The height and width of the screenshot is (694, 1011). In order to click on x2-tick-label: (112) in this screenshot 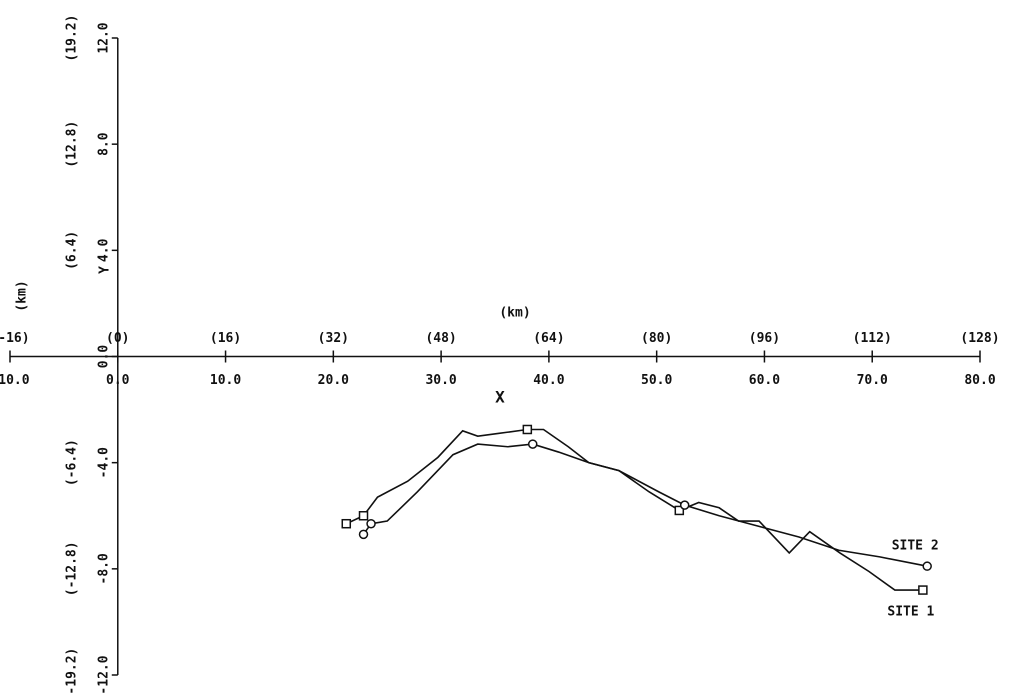, I will do `click(872, 338)`.